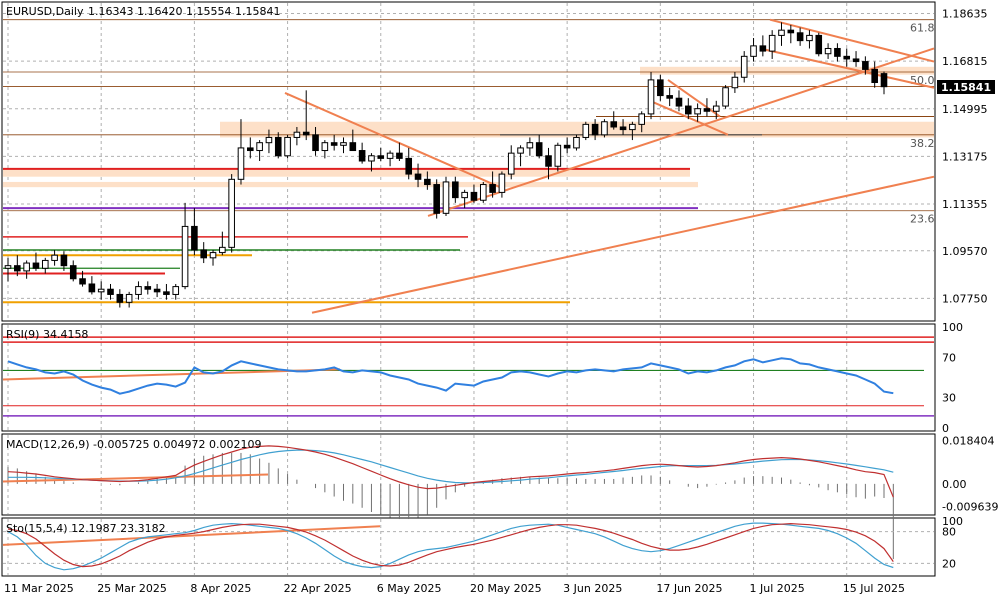 The width and height of the screenshot is (1000, 600). What do you see at coordinates (952, 327) in the screenshot?
I see `rsi-y-tick: 100` at bounding box center [952, 327].